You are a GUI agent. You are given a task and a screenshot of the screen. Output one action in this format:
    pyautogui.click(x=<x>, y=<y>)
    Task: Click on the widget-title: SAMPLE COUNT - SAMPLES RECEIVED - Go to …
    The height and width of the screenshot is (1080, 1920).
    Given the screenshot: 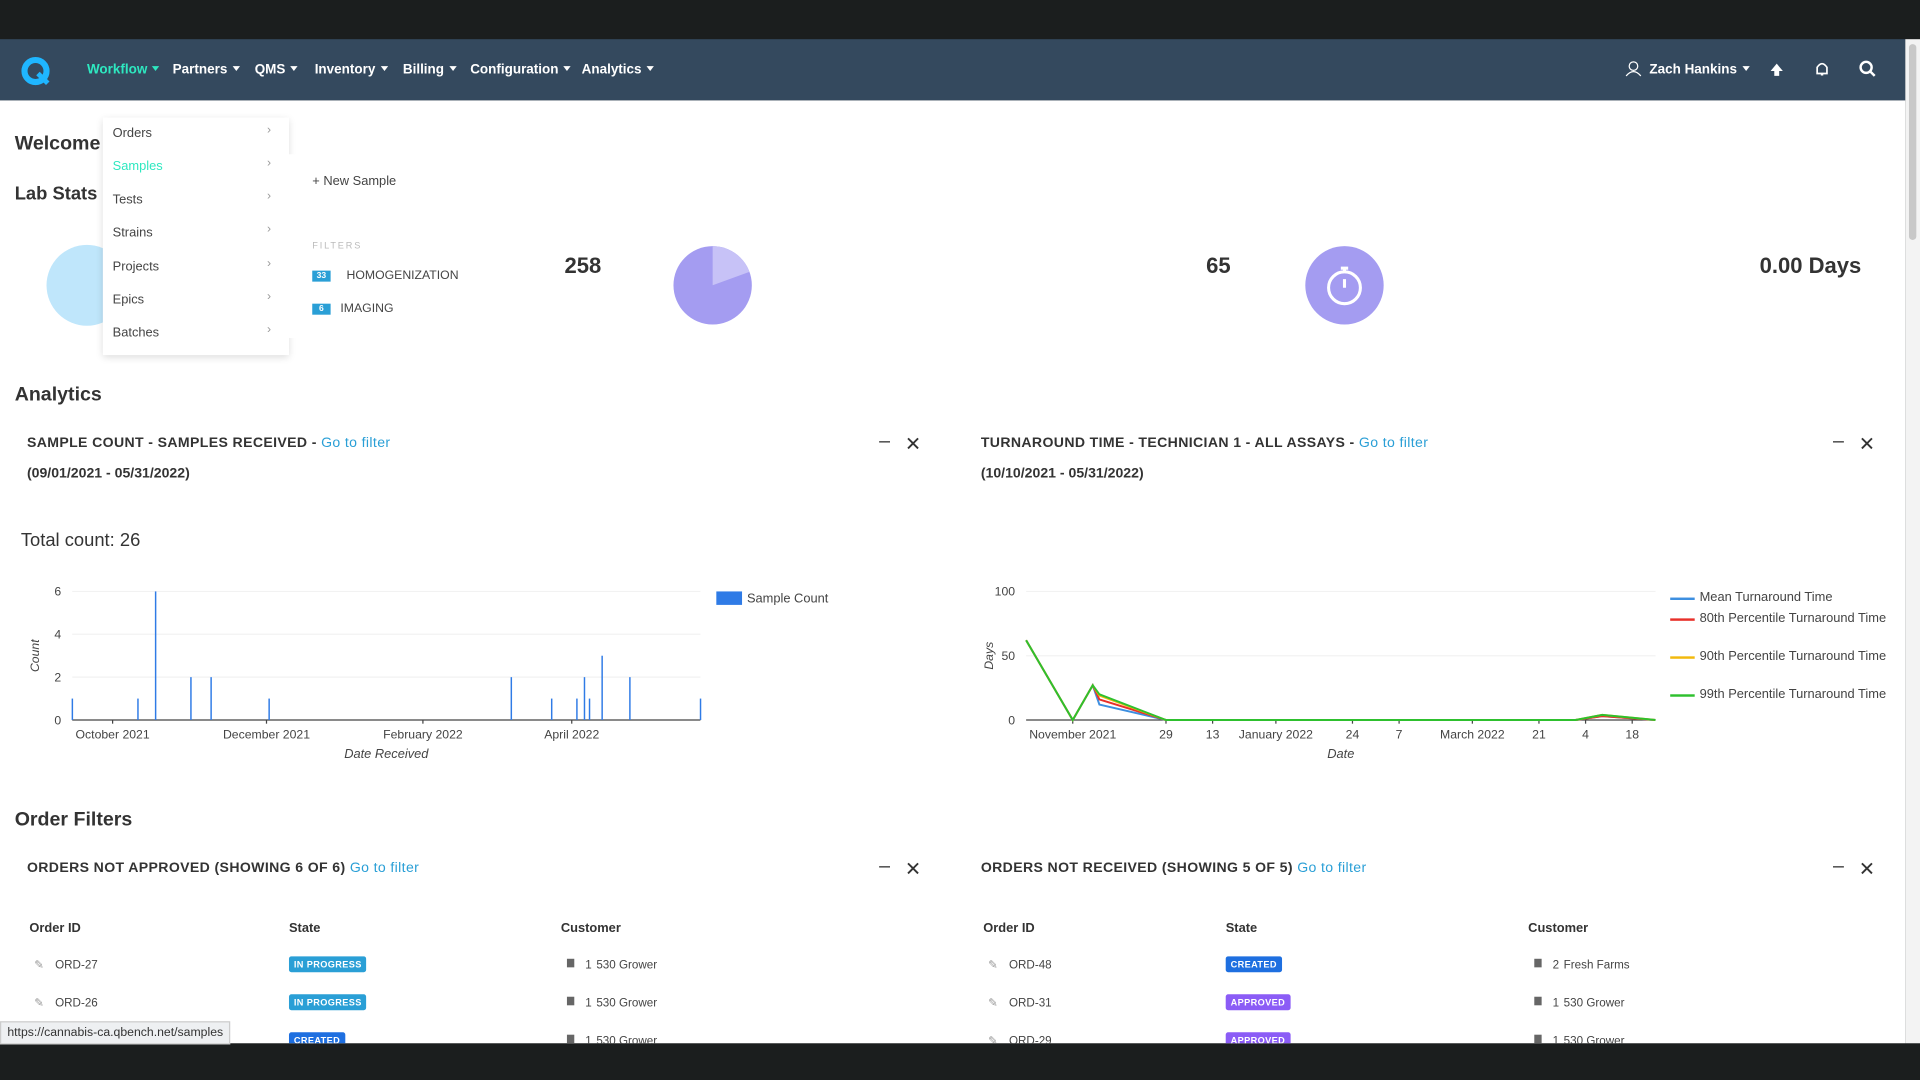 What is the action you would take?
    pyautogui.click(x=209, y=443)
    